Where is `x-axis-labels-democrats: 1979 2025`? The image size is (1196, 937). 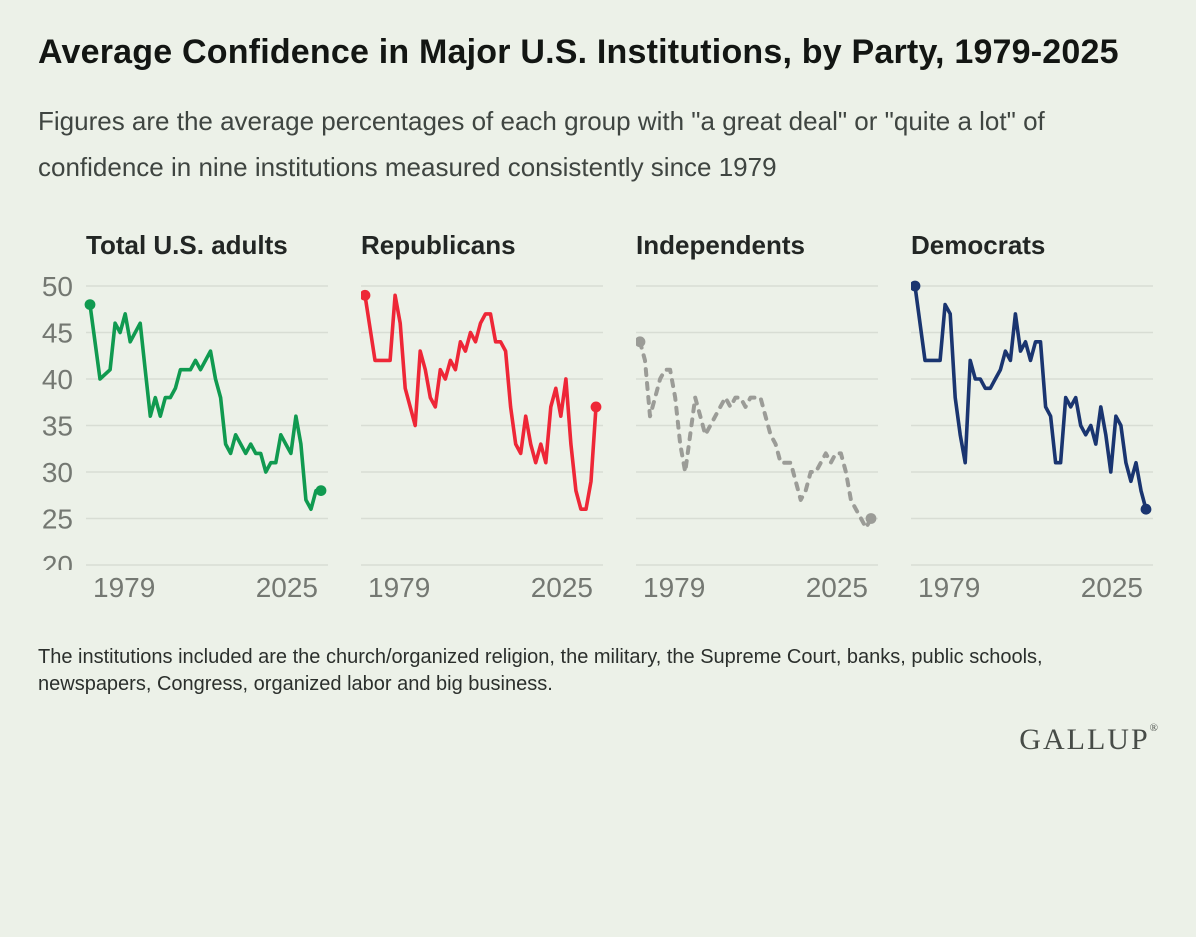
x-axis-labels-democrats: 1979 2025 is located at coordinates (1032, 588).